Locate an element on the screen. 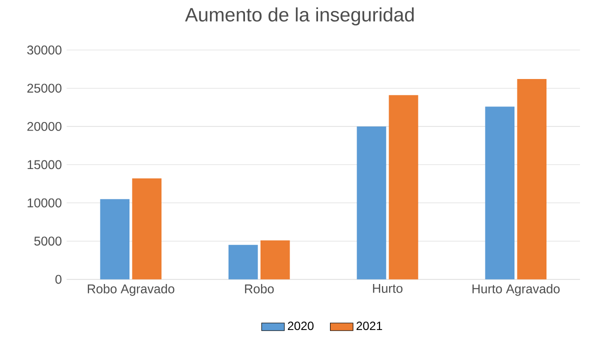 This screenshot has height=350, width=600. y-tick-label: 0 is located at coordinates (58, 279).